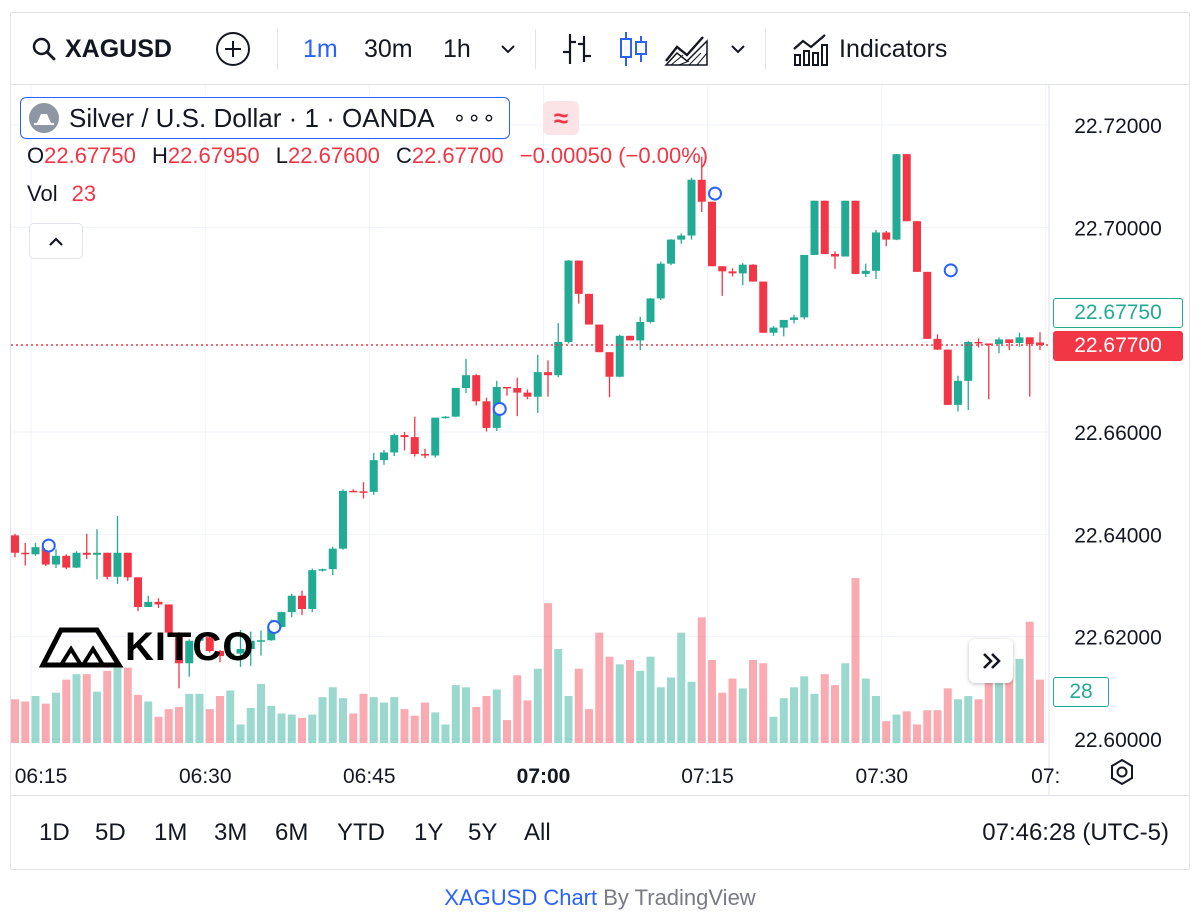 The height and width of the screenshot is (924, 1200). Describe the element at coordinates (537, 832) in the screenshot. I see `range-all: All` at that location.